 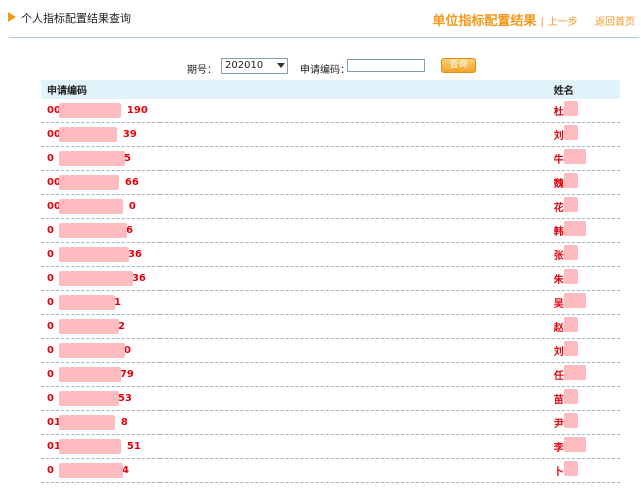 I want to click on code-value: 01 51, so click(x=94, y=446).